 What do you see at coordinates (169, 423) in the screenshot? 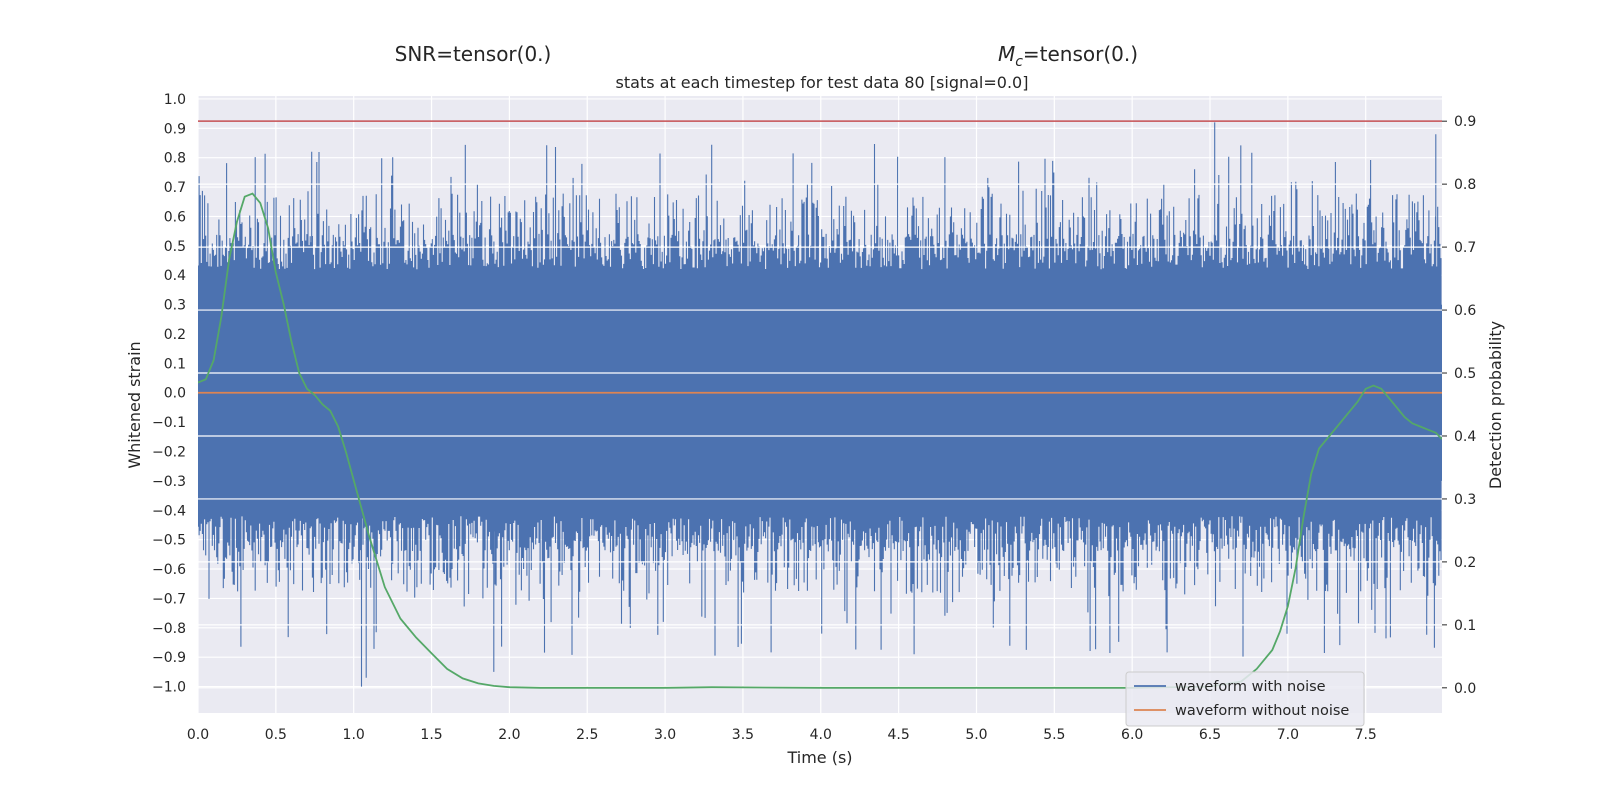
I see `y-left-tick-label: −0.1` at bounding box center [169, 423].